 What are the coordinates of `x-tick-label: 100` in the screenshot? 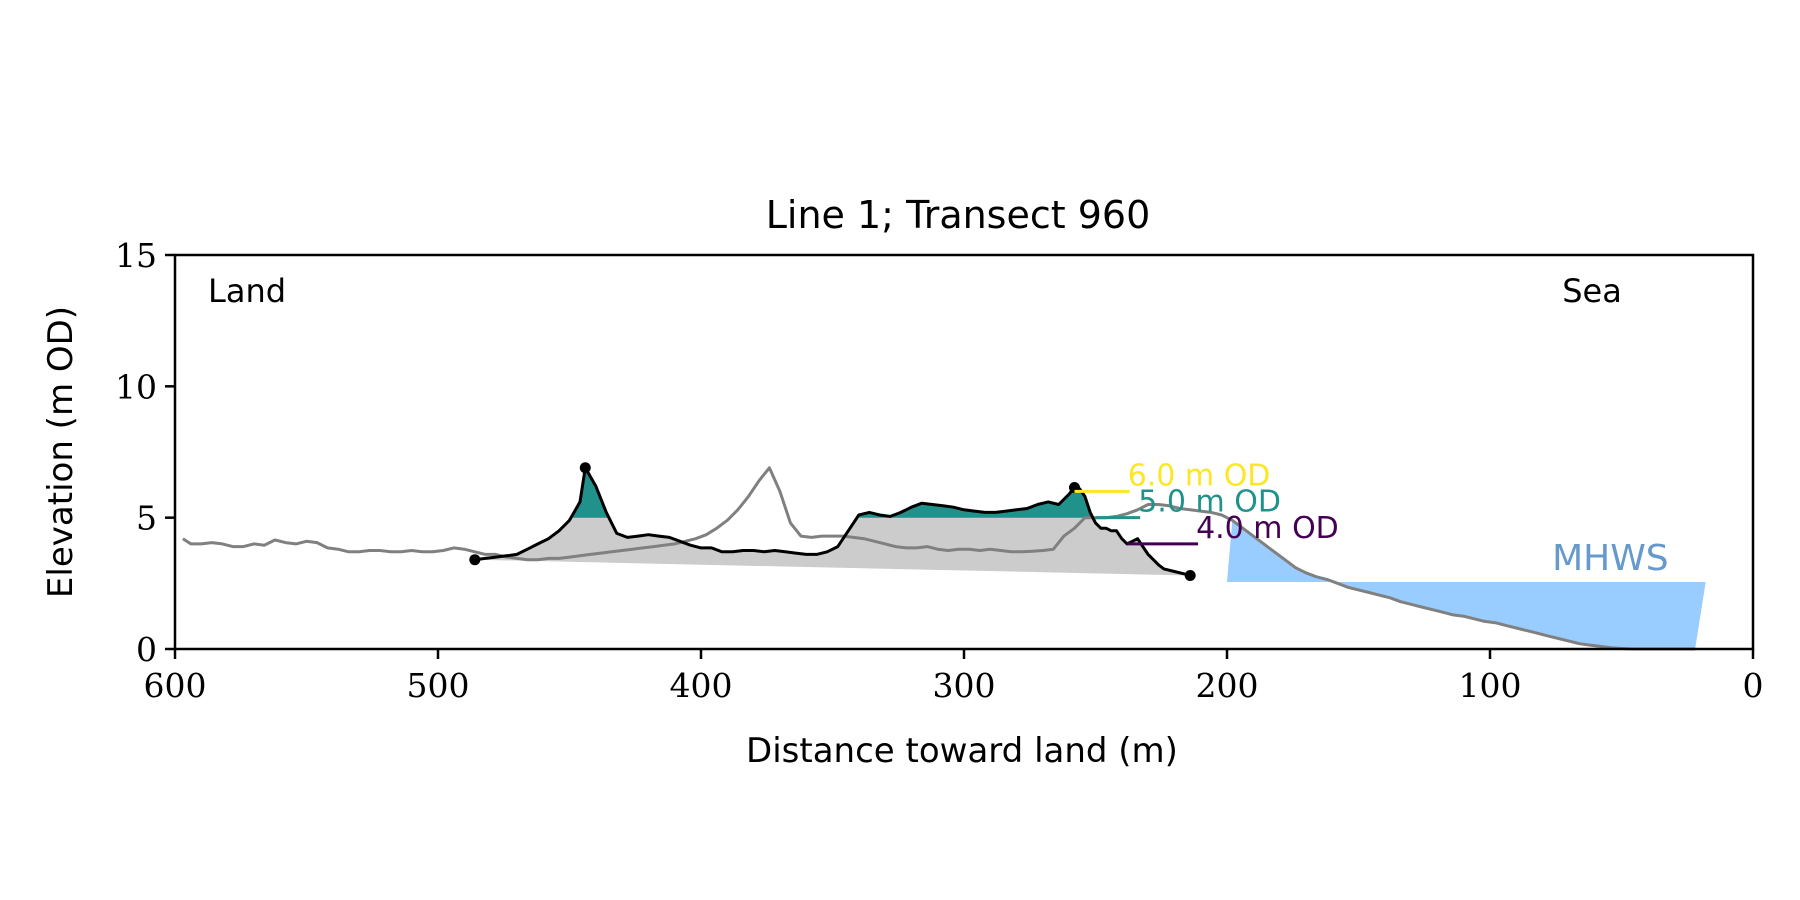 It's located at (1490, 685).